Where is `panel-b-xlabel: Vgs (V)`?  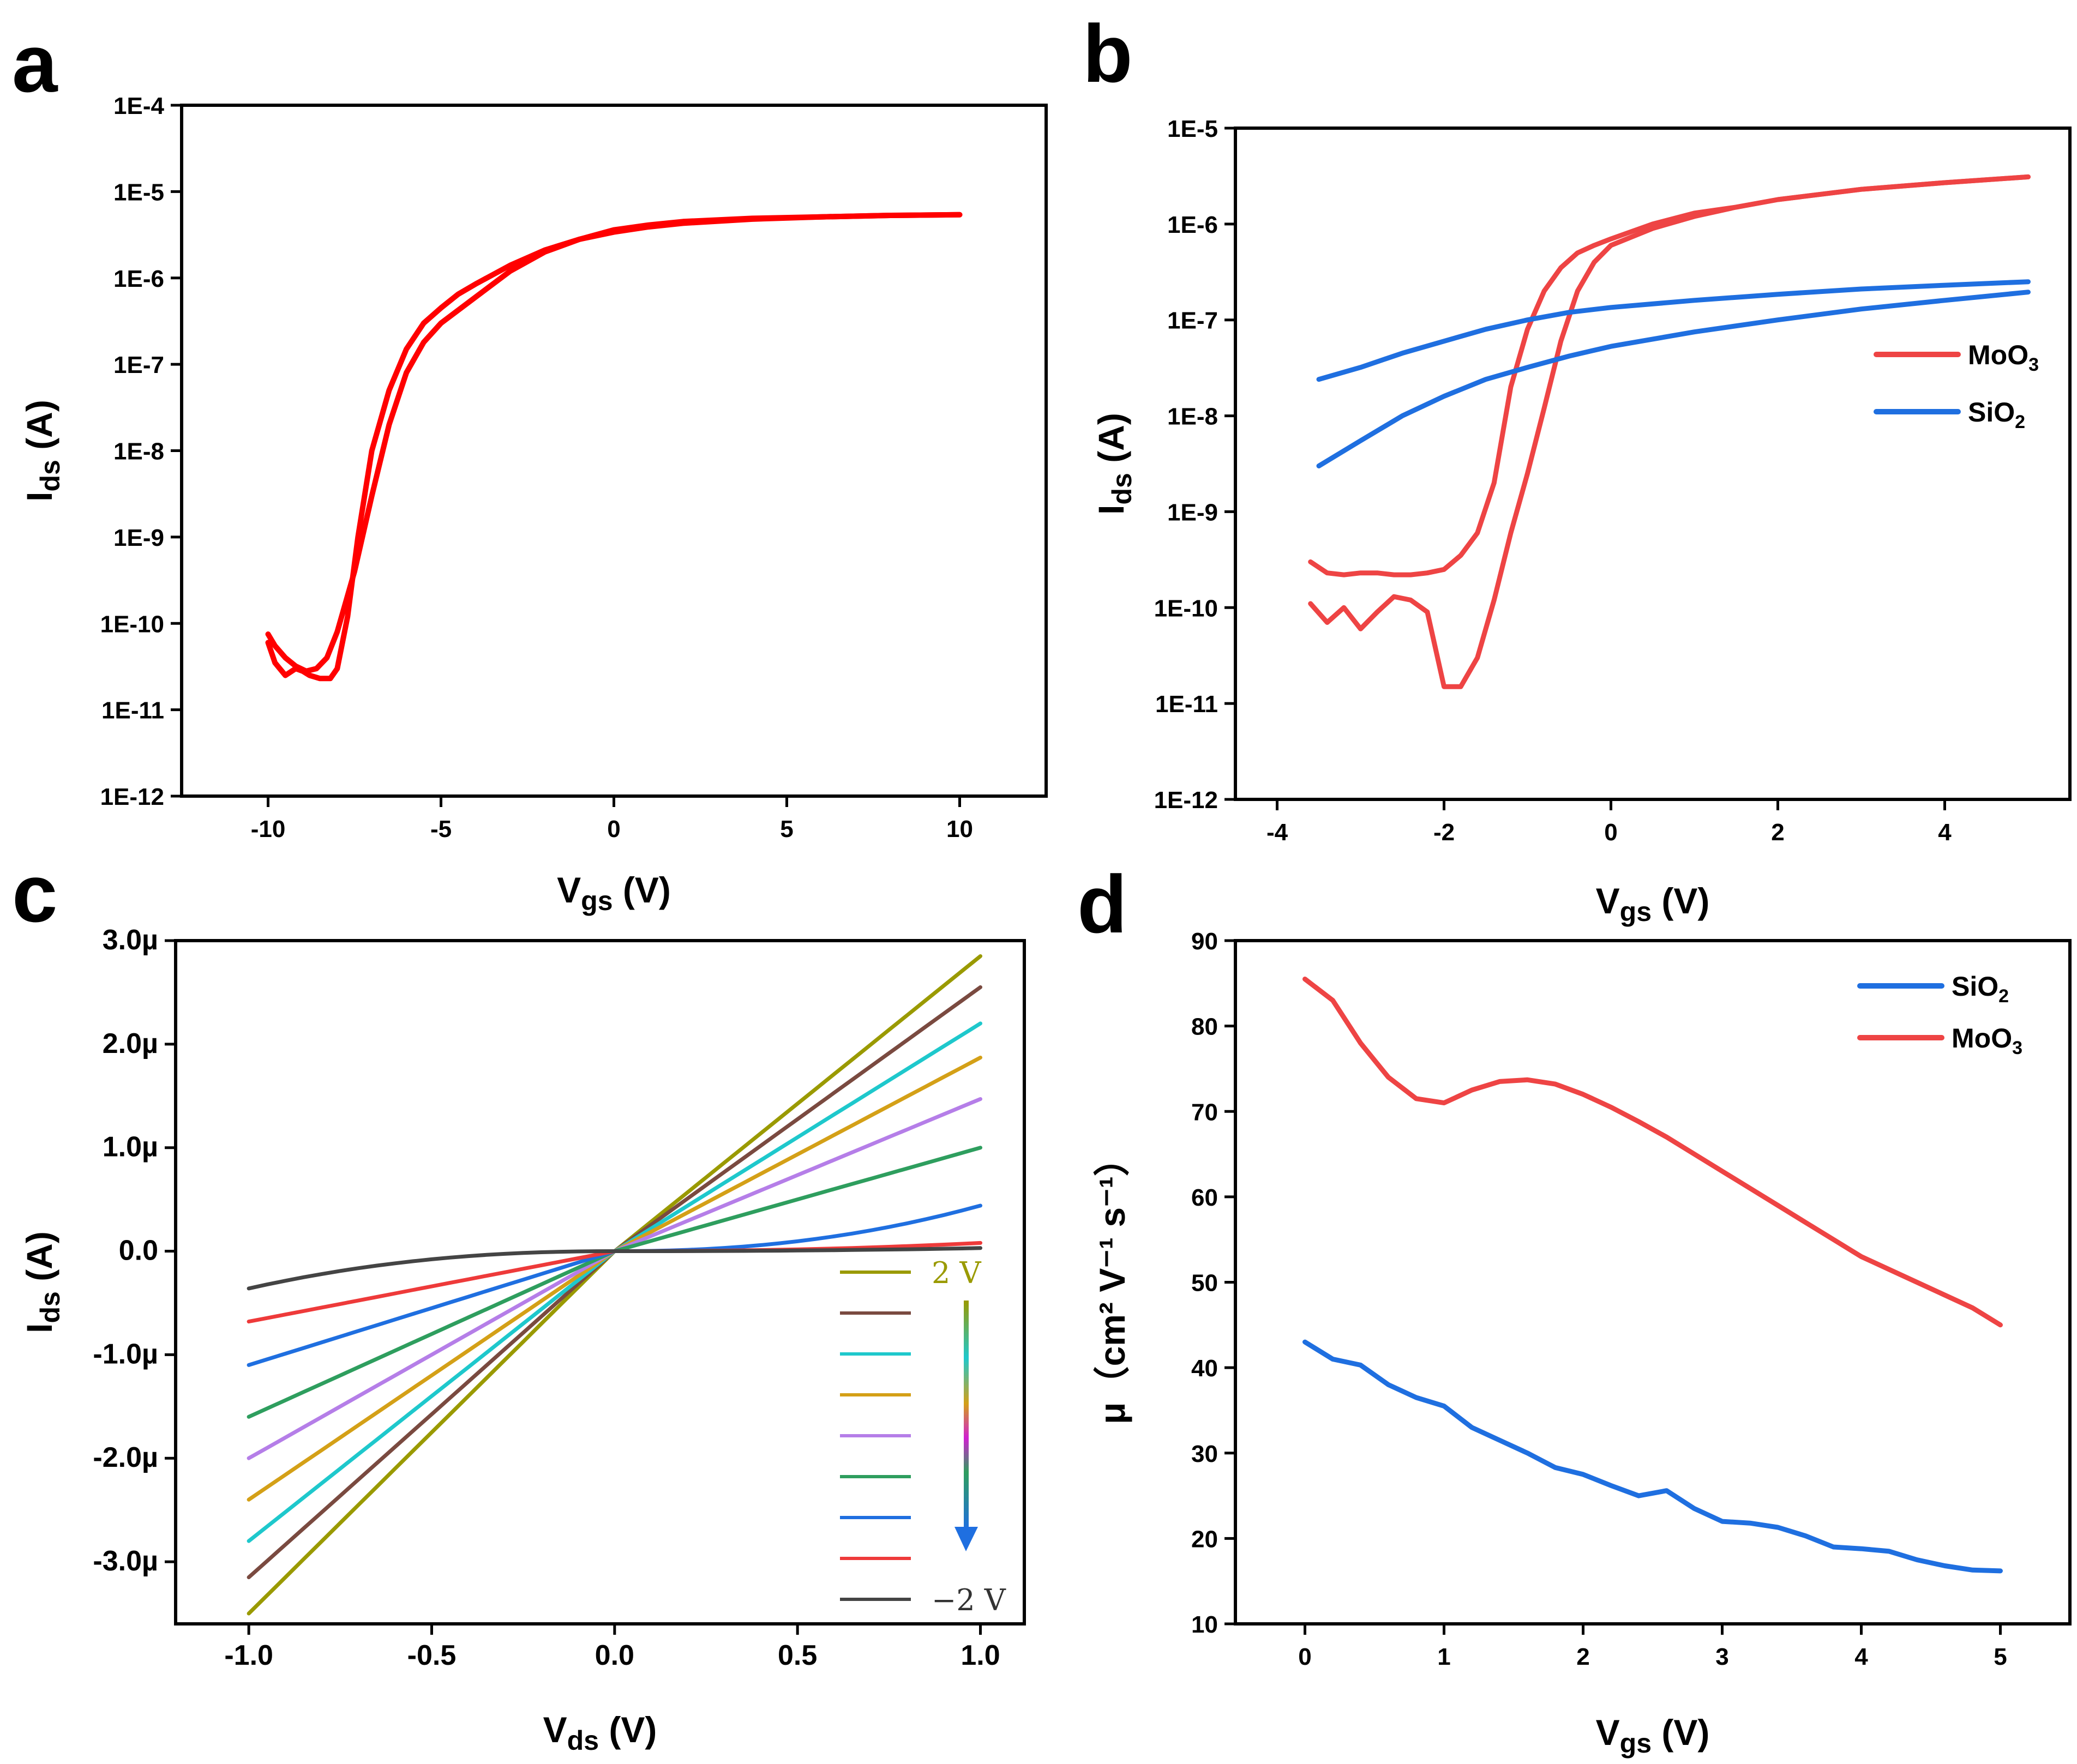 panel-b-xlabel: Vgs (V) is located at coordinates (1653, 904).